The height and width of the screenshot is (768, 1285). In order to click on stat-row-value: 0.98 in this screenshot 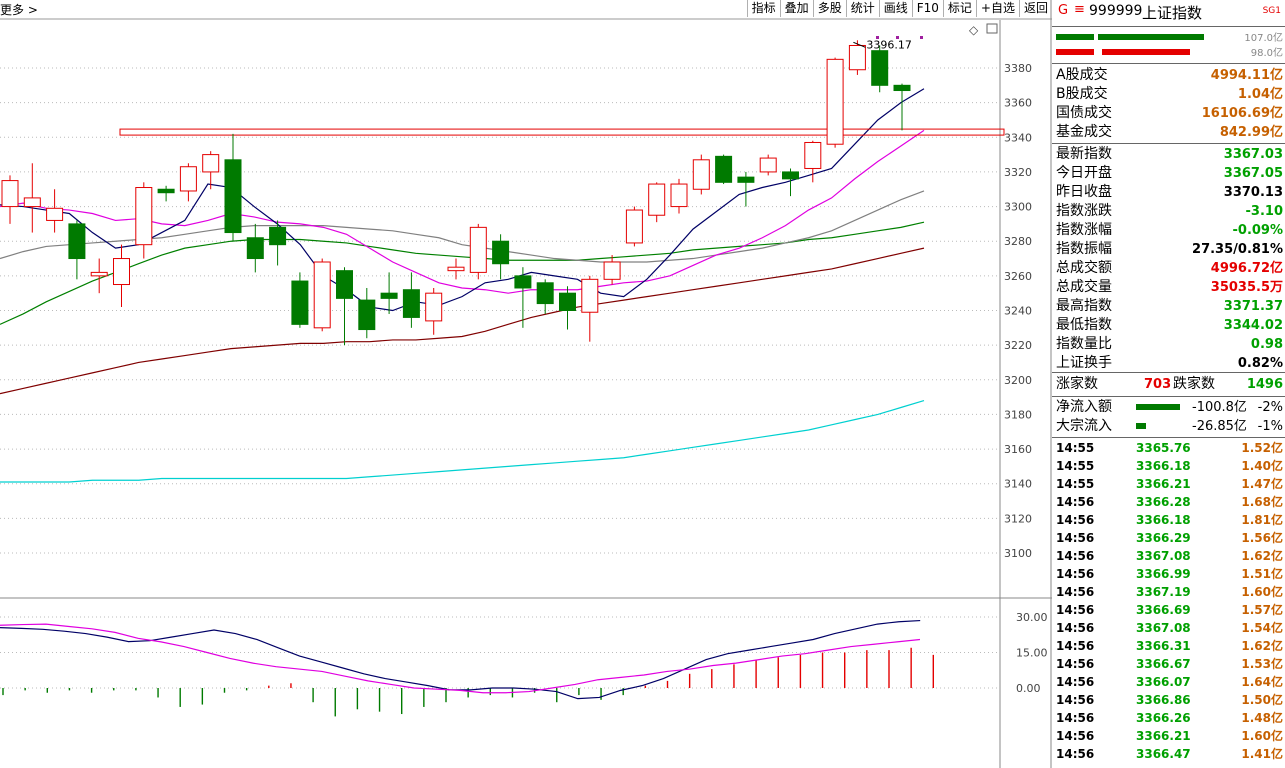, I will do `click(1266, 344)`.